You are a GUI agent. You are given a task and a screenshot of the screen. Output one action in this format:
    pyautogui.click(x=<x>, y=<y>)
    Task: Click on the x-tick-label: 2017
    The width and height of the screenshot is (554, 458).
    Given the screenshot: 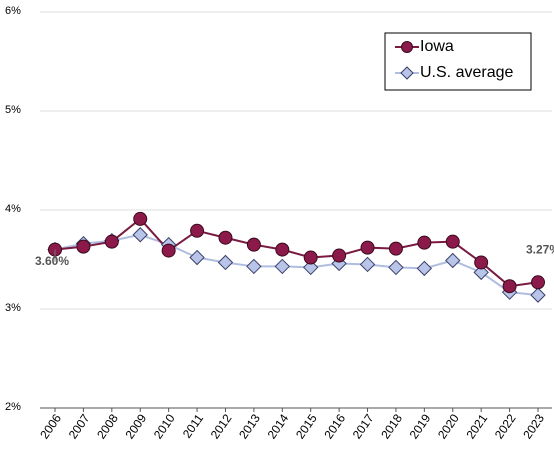 What is the action you would take?
    pyautogui.click(x=363, y=426)
    